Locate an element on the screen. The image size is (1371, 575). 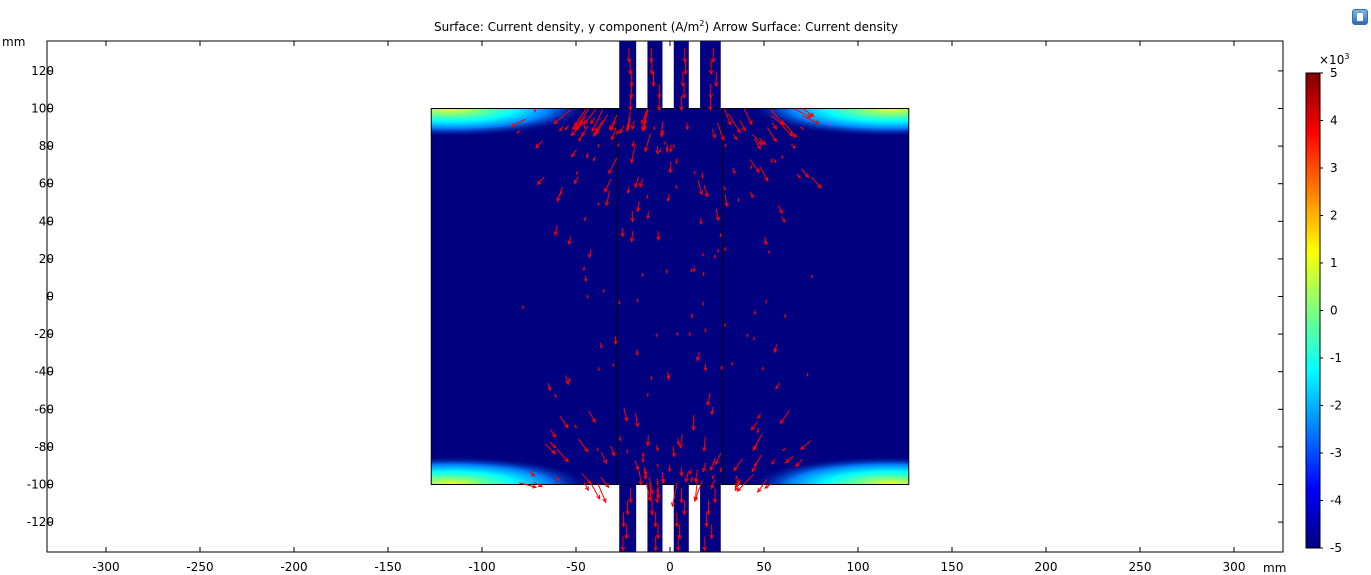
colorbar-tick-label: 4 is located at coordinates (1334, 121).